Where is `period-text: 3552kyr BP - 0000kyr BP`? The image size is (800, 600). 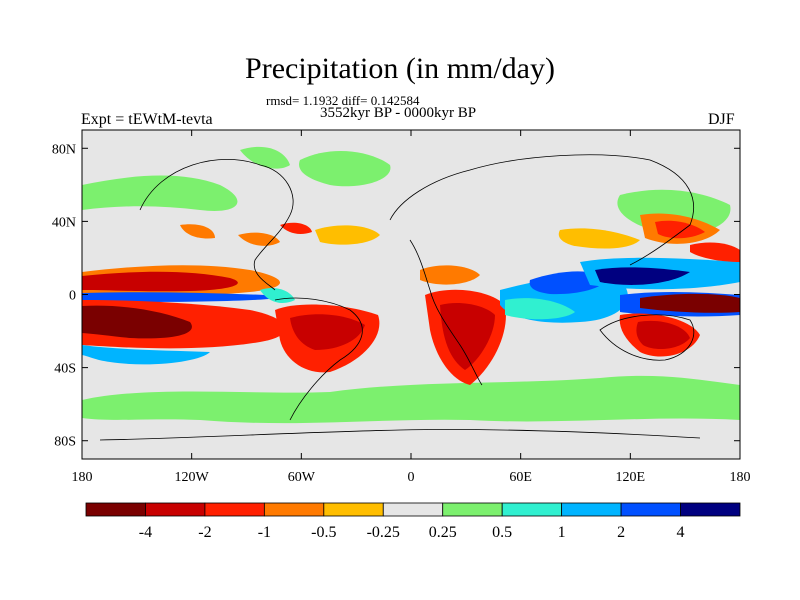
period-text: 3552kyr BP - 0000kyr BP is located at coordinates (398, 113).